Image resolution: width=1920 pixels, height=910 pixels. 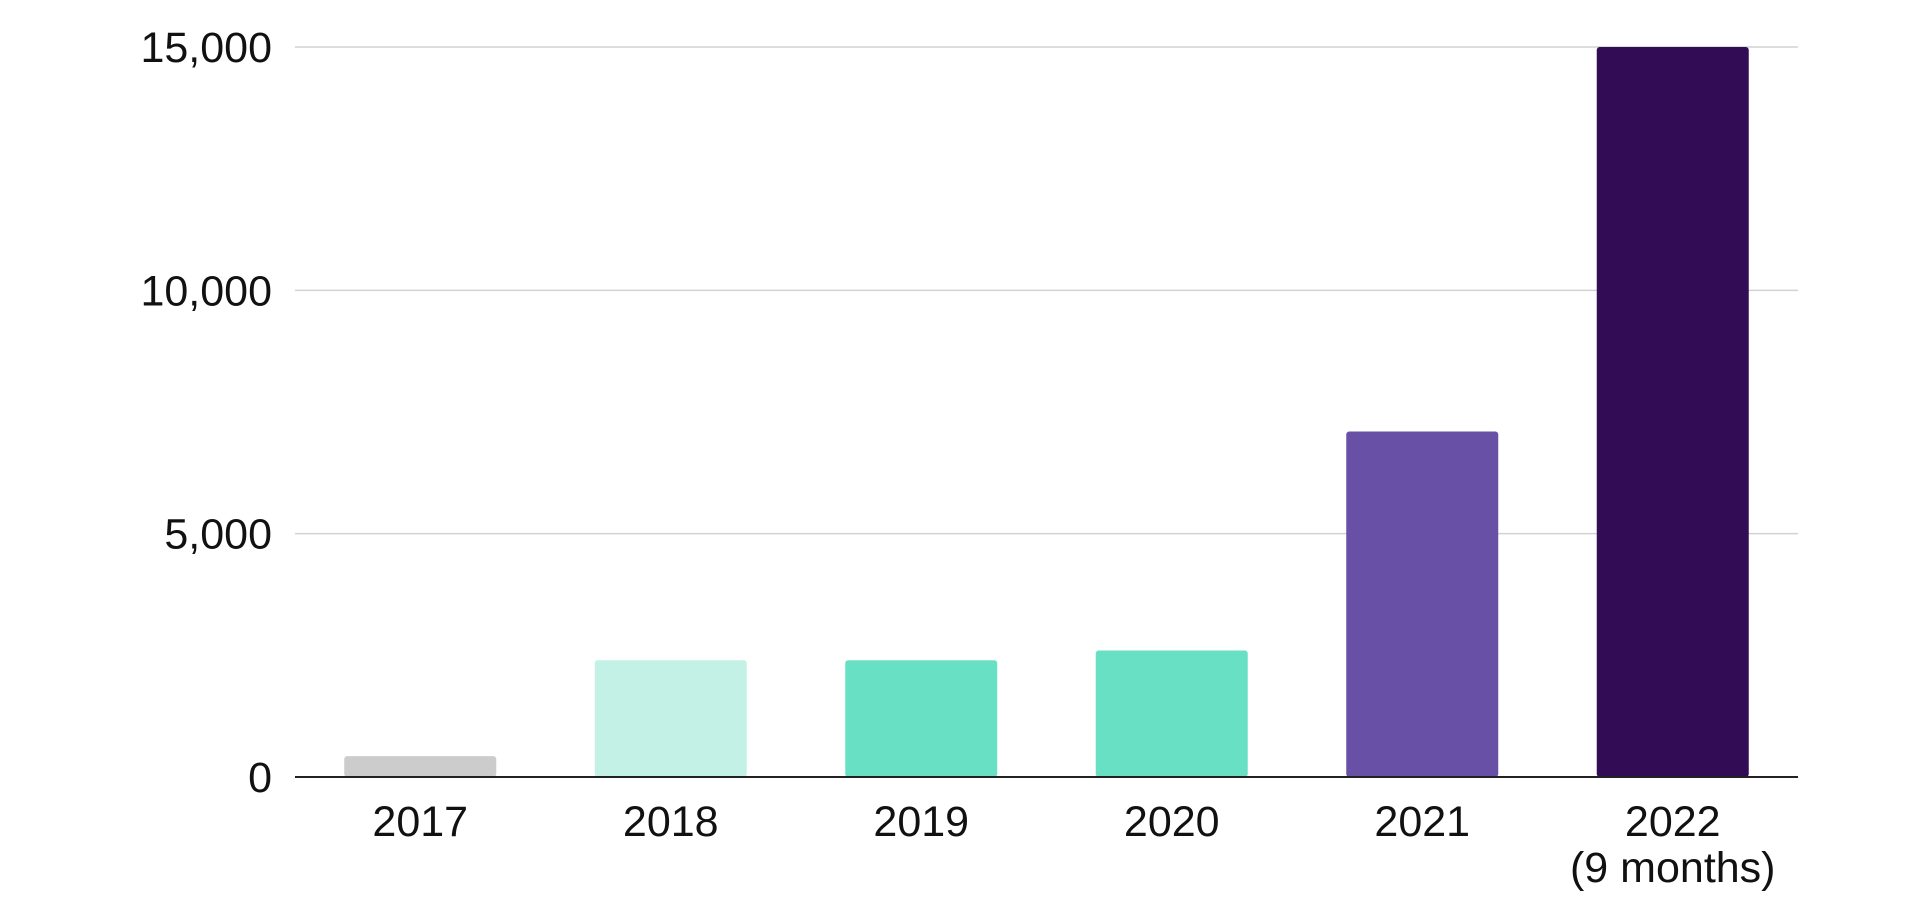 What do you see at coordinates (260, 778) in the screenshot?
I see `y-tick-label: 0` at bounding box center [260, 778].